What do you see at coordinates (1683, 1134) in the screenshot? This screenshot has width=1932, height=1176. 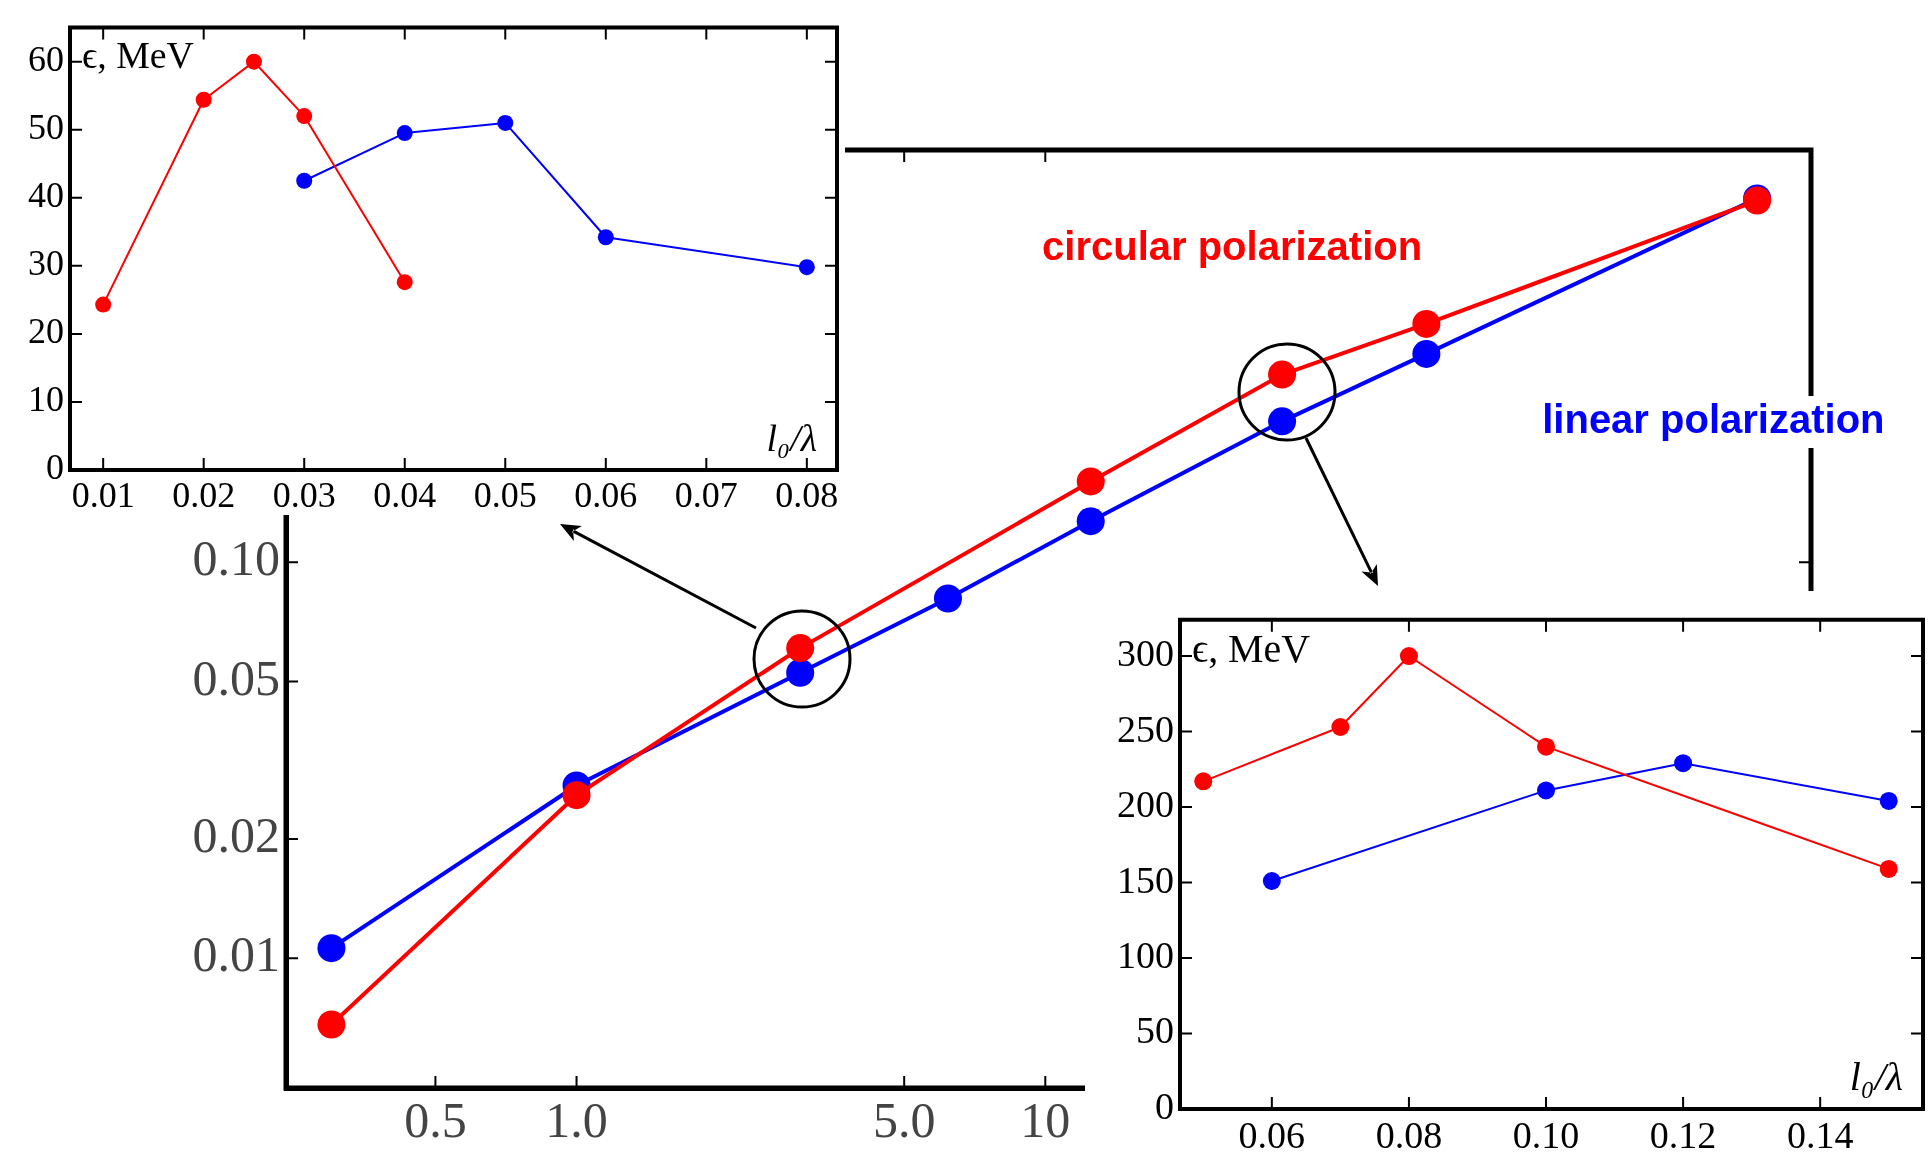 I see `x-tick-label: 0.12` at bounding box center [1683, 1134].